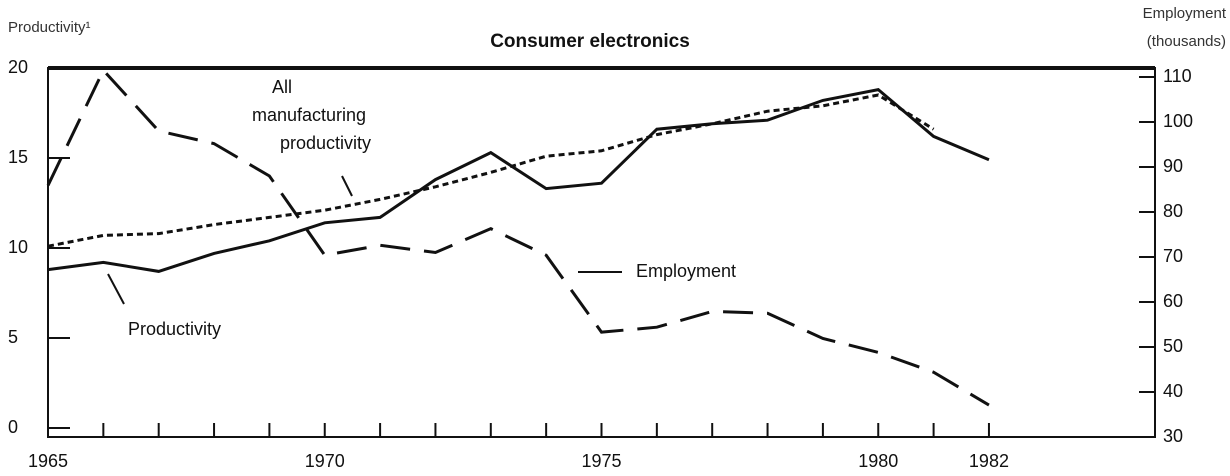 Image resolution: width=1230 pixels, height=476 pixels. I want to click on x-tick-label: 1975, so click(601, 461).